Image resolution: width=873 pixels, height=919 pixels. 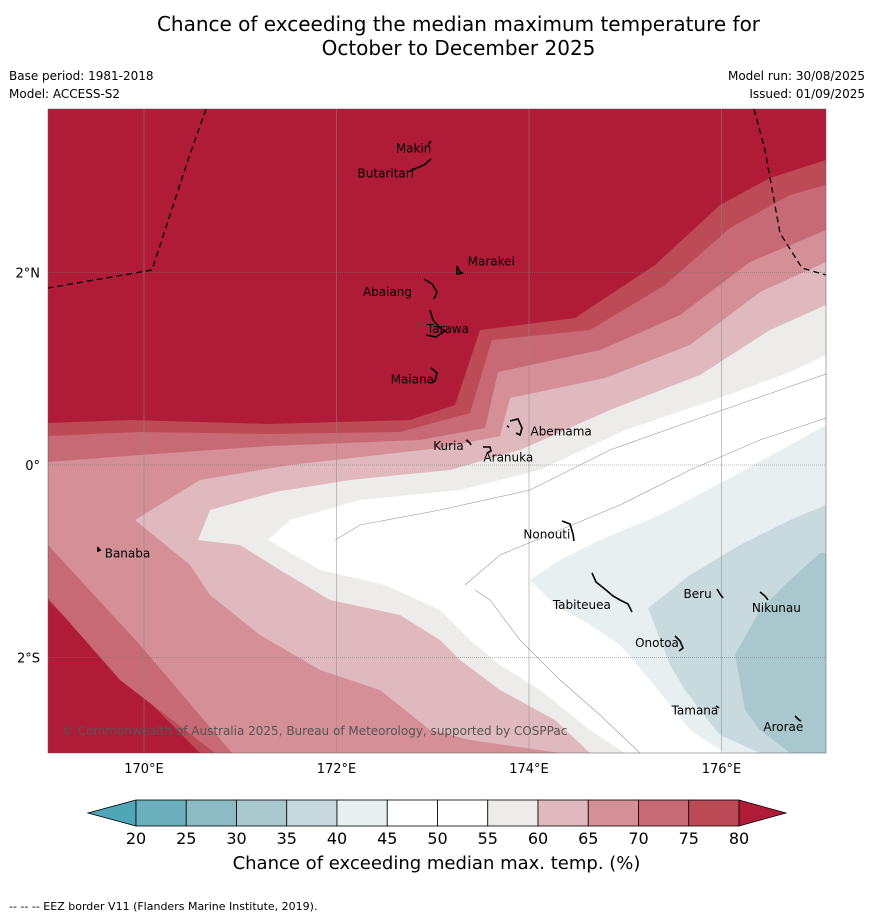 I want to click on base-period: Base period: 1981-2018, so click(x=81, y=76).